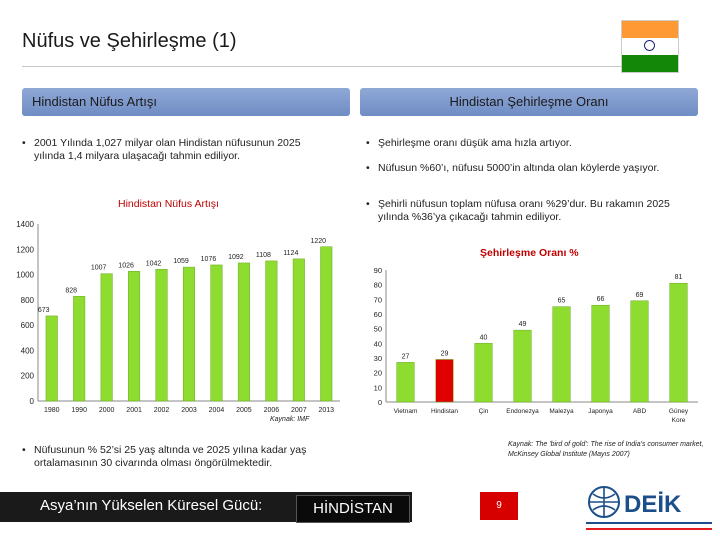 The width and height of the screenshot is (720, 540). I want to click on data-label: 1007, so click(99, 268).